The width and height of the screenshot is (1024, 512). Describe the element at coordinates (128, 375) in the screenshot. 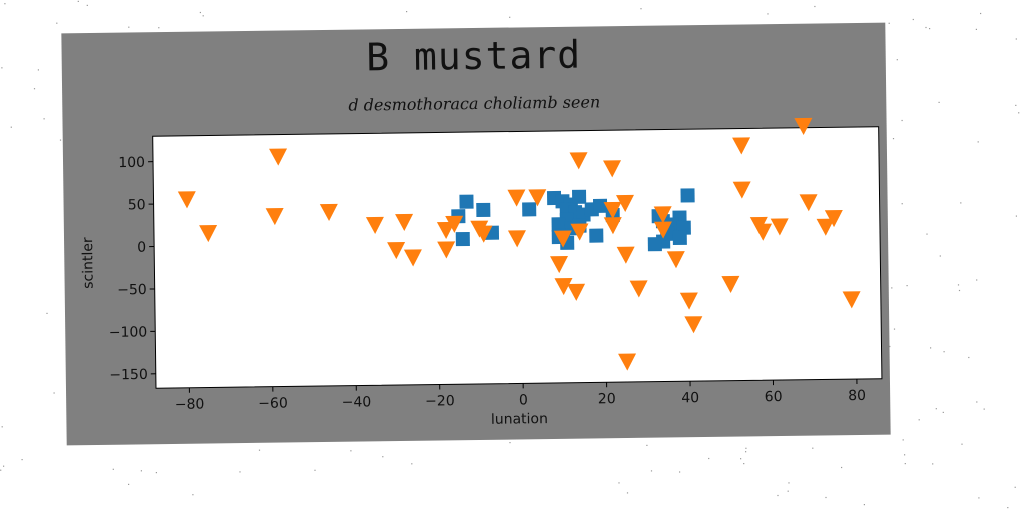

I see `y-tick-label: −150` at that location.